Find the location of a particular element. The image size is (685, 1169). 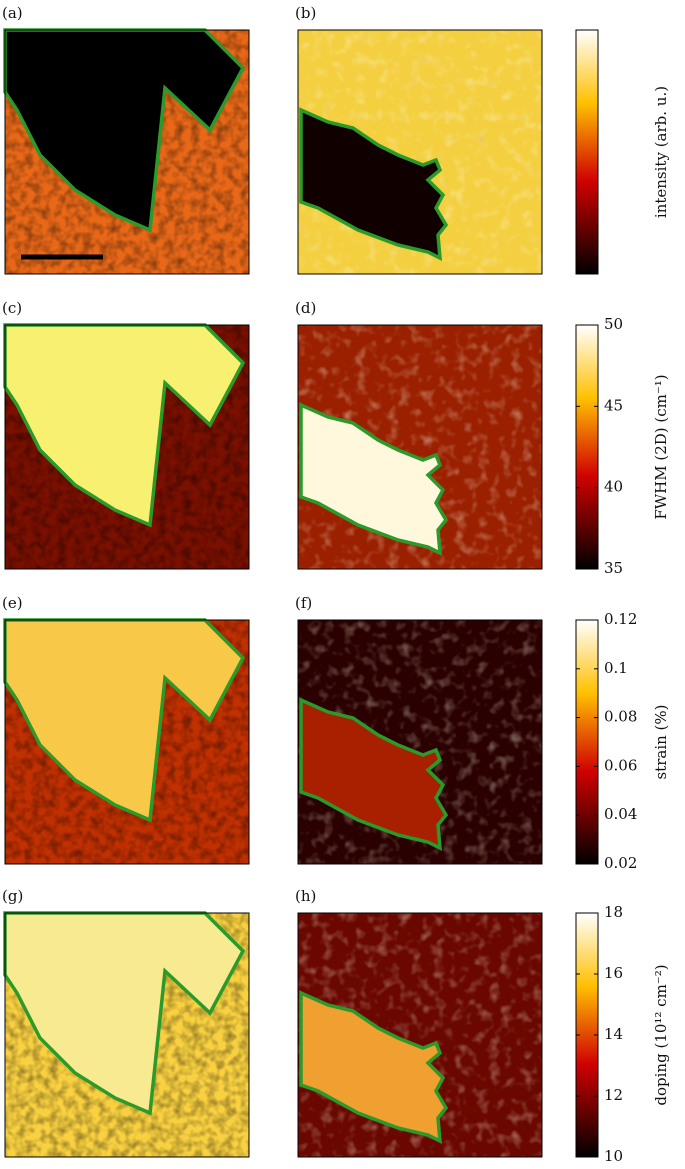

colorbar-tick-label: 0.02 is located at coordinates (620, 863).